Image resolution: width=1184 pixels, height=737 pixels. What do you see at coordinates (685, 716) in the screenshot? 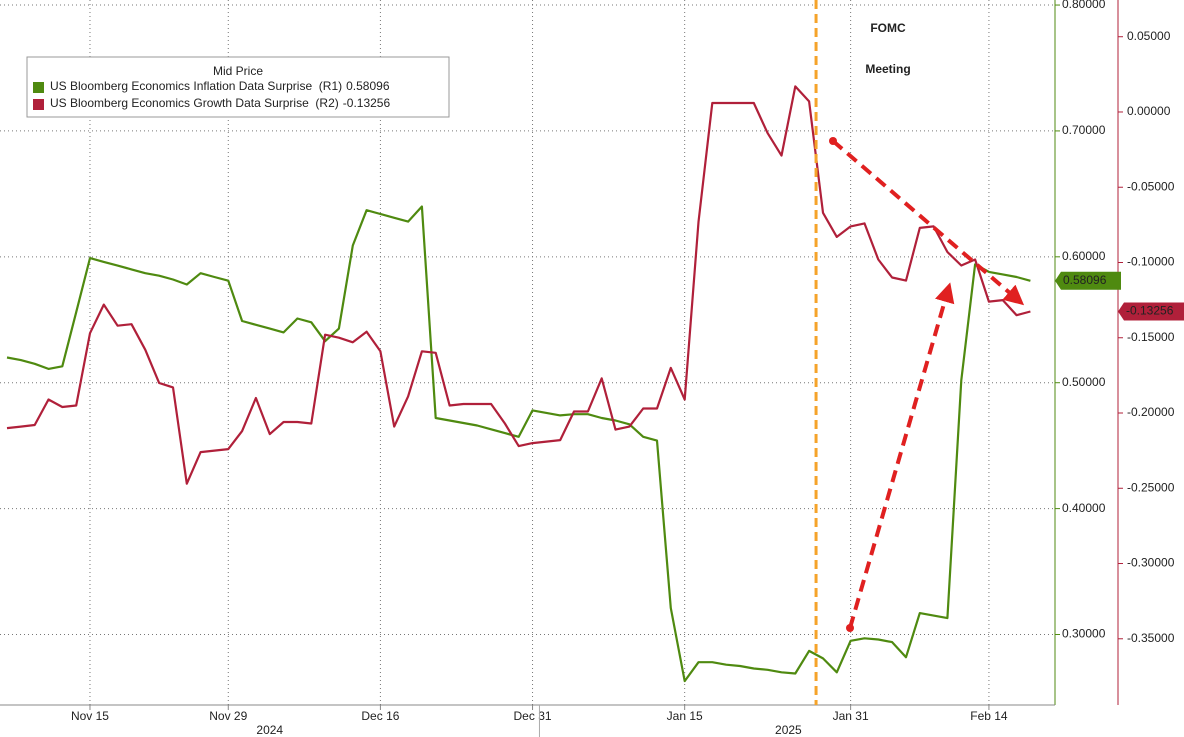
I see `x-tick-label: Jan 15` at bounding box center [685, 716].